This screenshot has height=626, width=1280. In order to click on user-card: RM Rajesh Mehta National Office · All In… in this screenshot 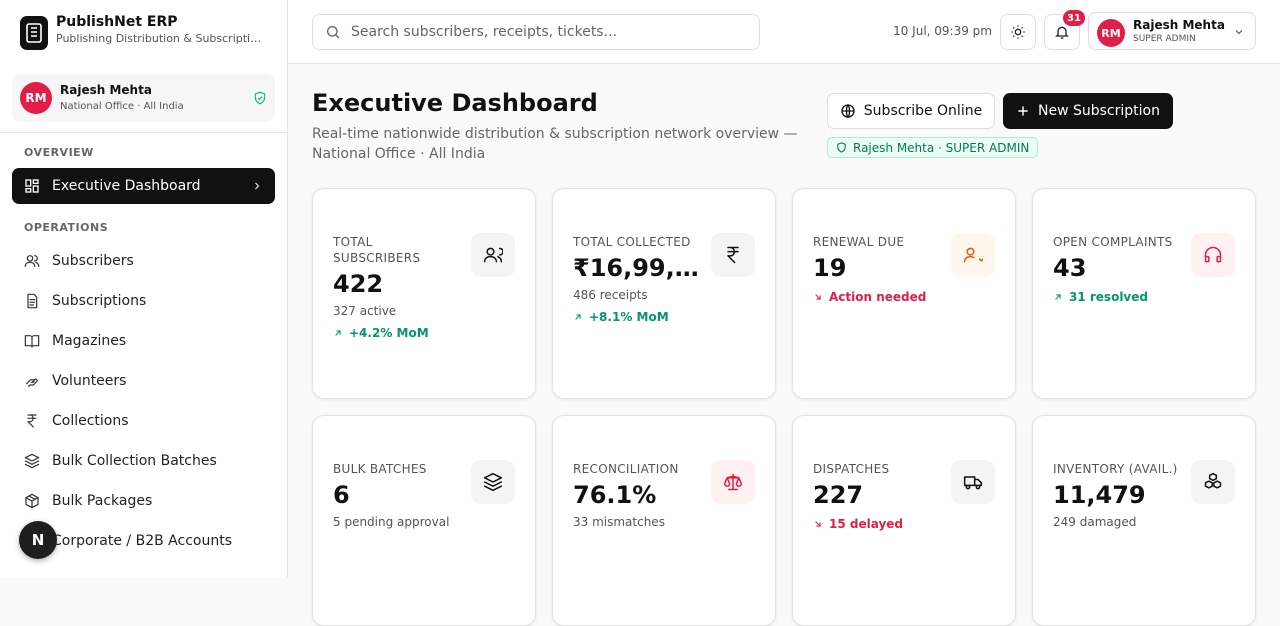, I will do `click(143, 98)`.